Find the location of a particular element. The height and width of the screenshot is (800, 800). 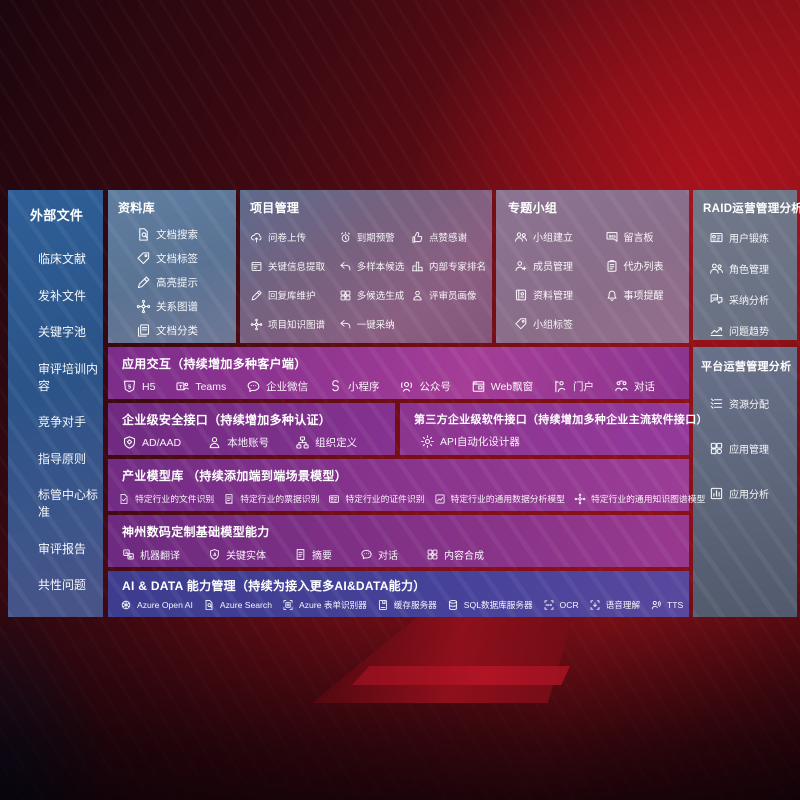

feature-item: 特定行业的通用数据分析模型 is located at coordinates (499, 498).